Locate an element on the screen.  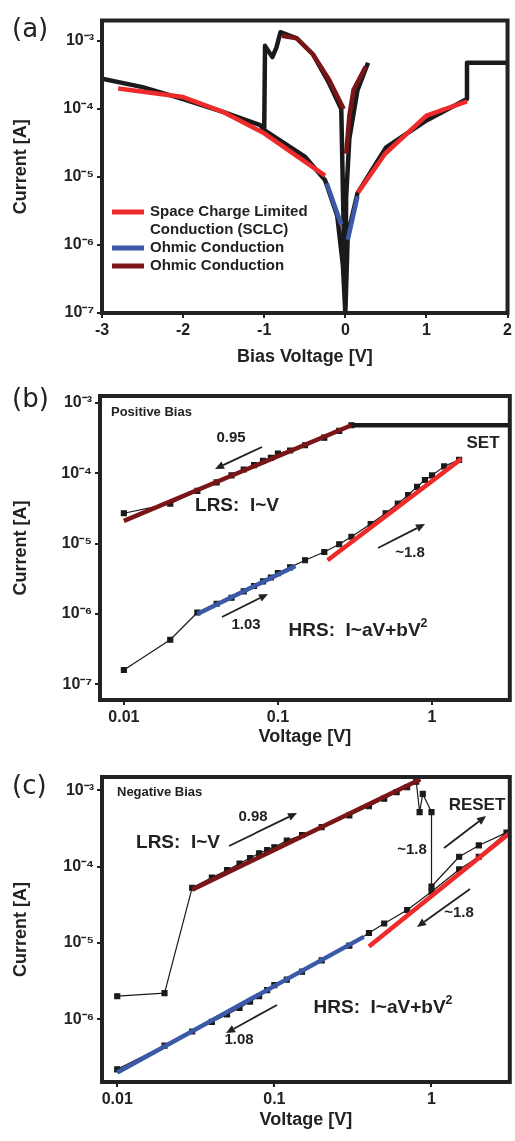
annotation: RESET is located at coordinates (477, 804).